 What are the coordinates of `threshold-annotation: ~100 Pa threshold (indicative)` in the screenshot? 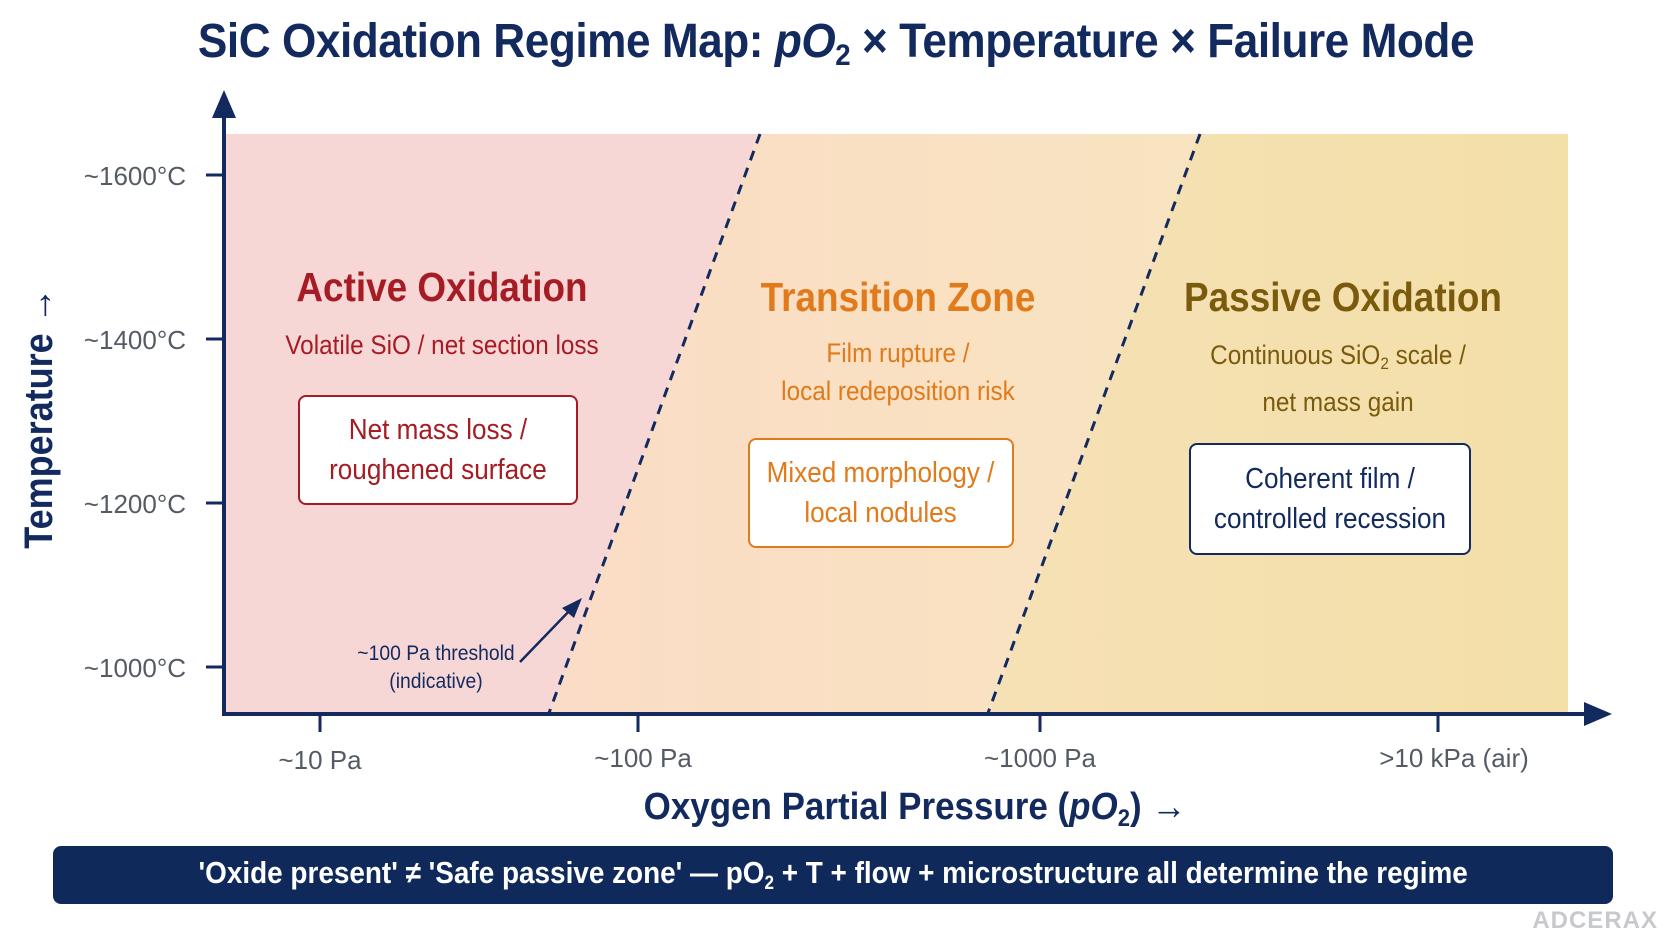 It's located at (436, 667).